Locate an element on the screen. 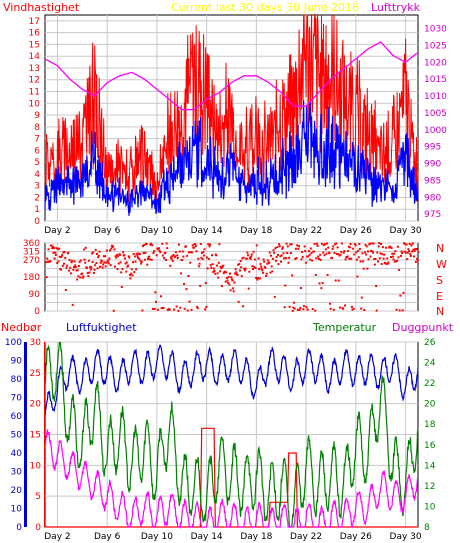 The width and height of the screenshot is (460, 543). bottom-x-tick-label: Day 26 is located at coordinates (356, 537).